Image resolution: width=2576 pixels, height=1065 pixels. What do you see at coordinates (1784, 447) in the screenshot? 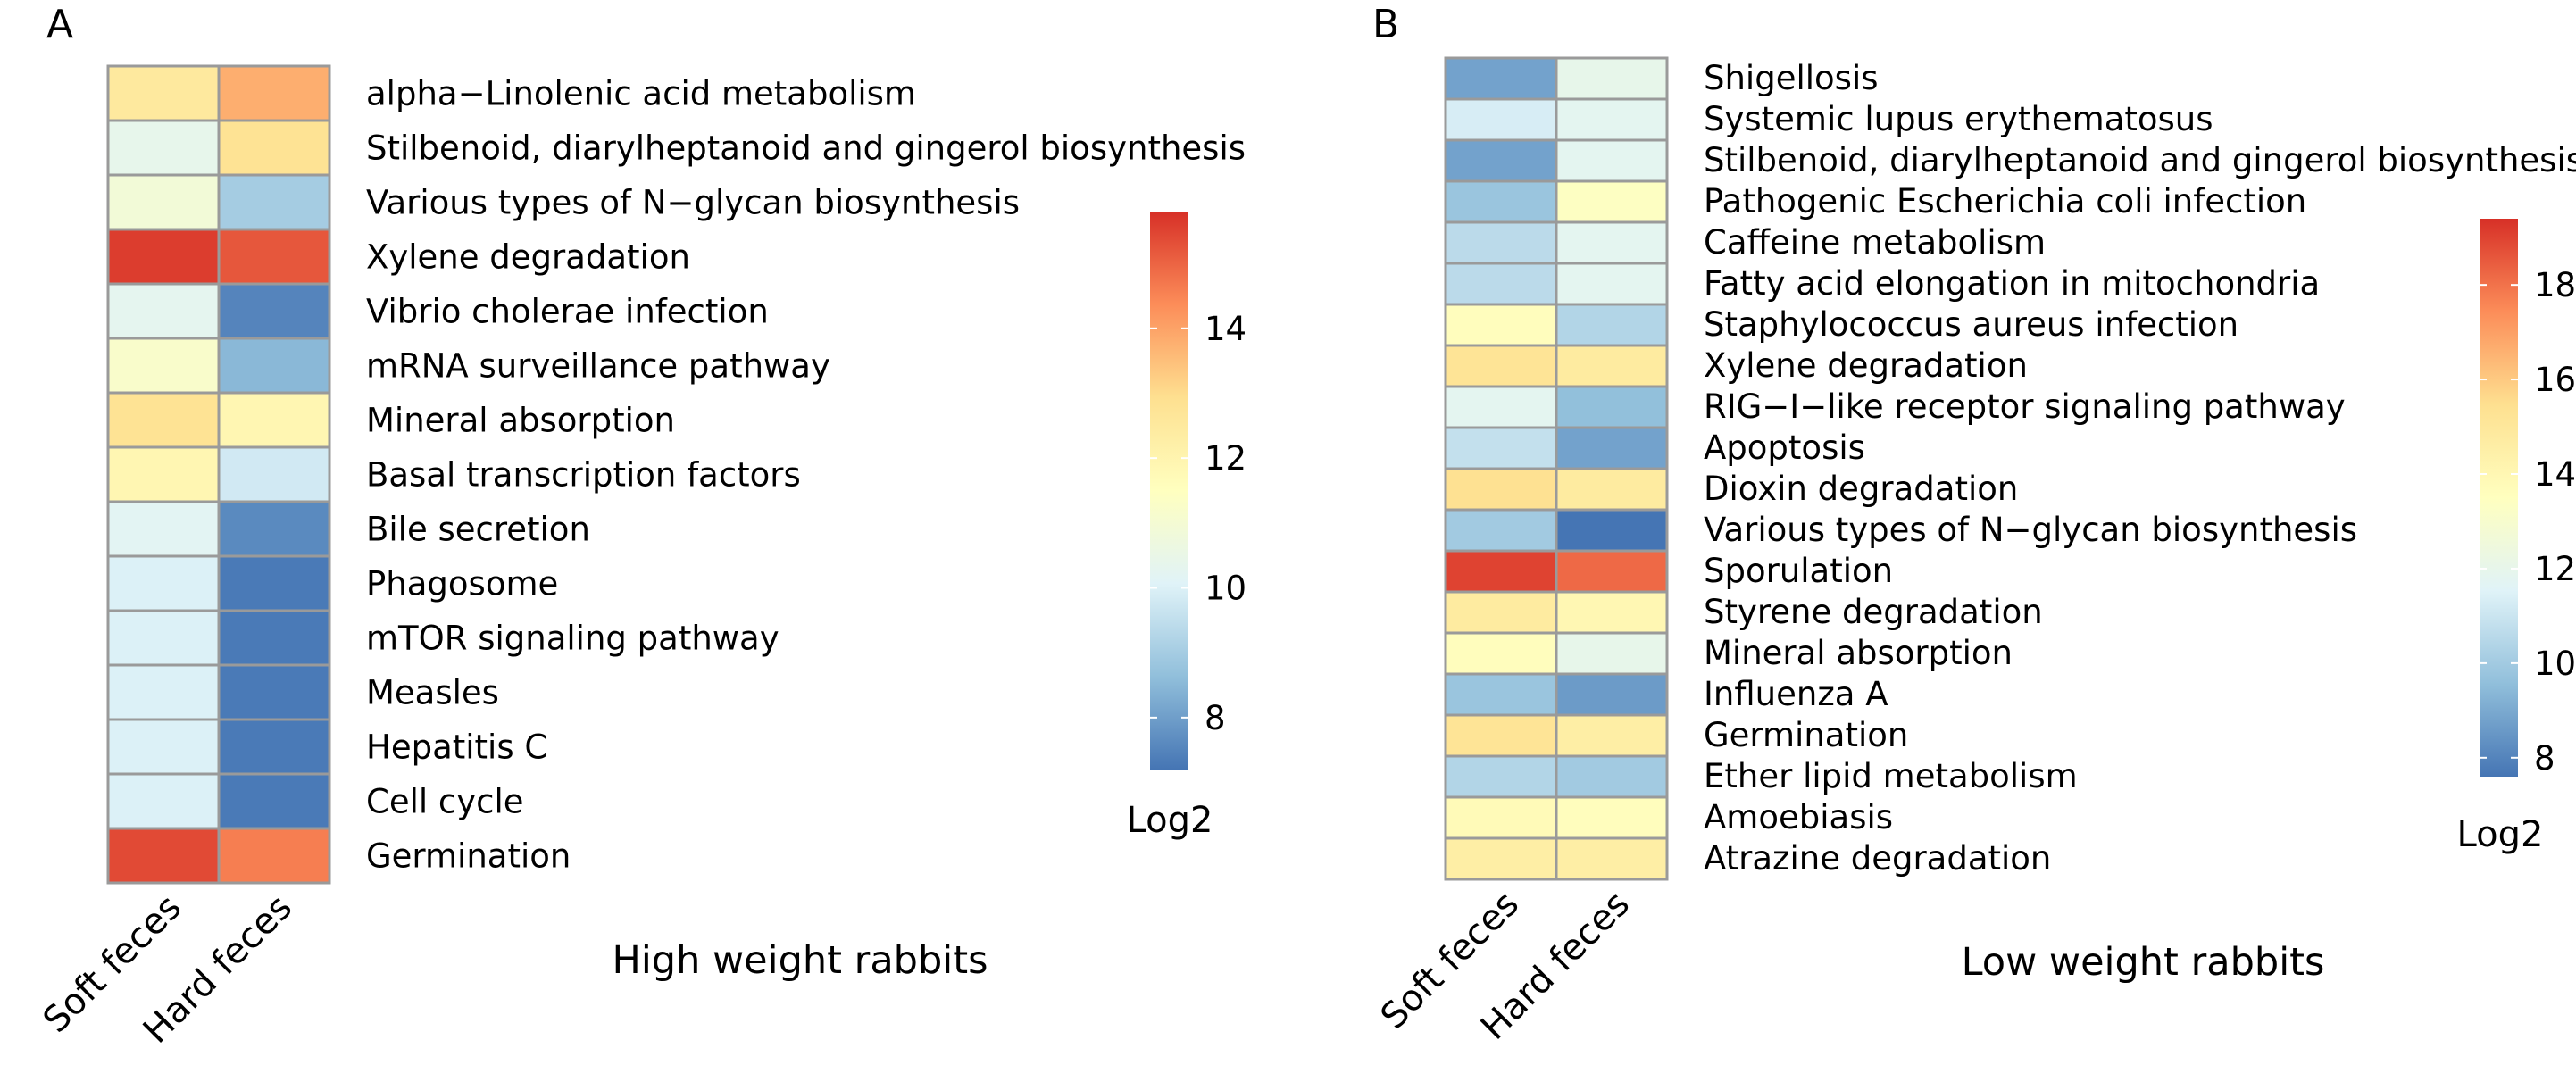
I see `row-label: Apoptosis` at bounding box center [1784, 447].